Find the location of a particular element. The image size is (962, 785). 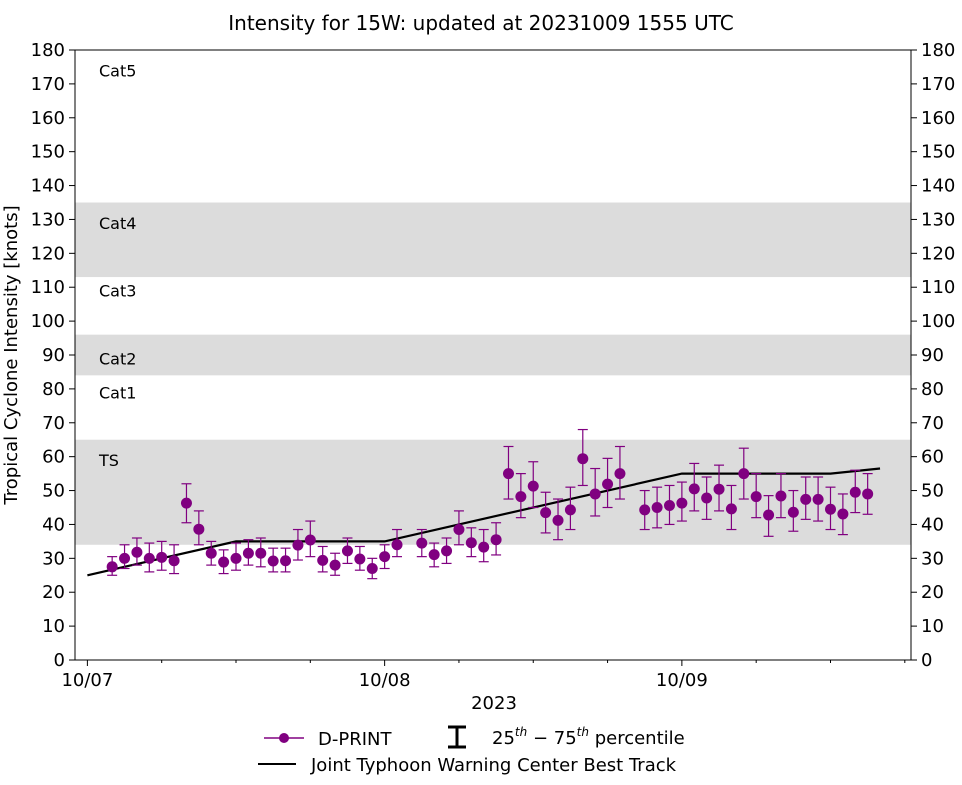

y-axis-label: Tropical Cyclone Intensity [knots] is located at coordinates (11, 355).